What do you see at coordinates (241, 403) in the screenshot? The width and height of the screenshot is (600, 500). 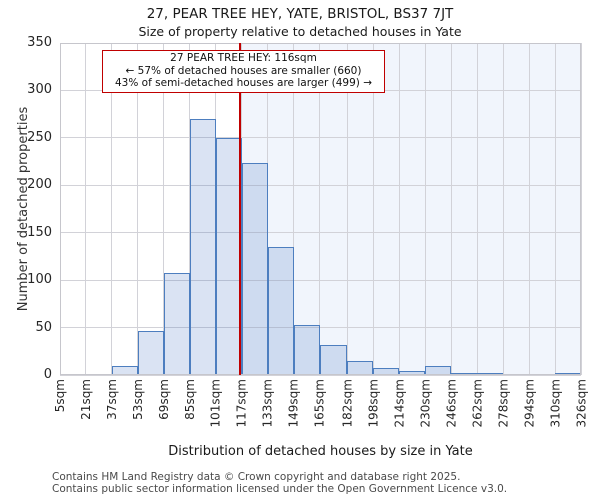 I see `x-tick-label: 117sqm` at bounding box center [241, 403].